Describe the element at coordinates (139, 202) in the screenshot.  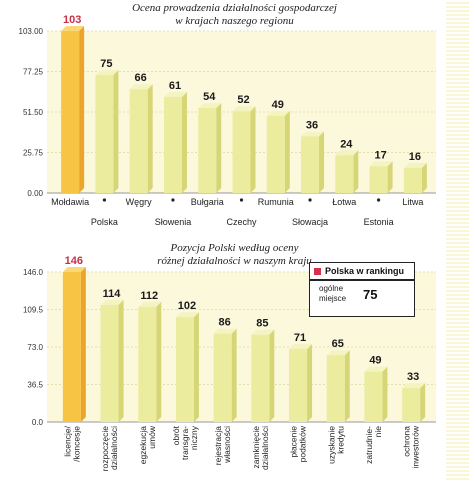
I see `category-label: Węgry` at that location.